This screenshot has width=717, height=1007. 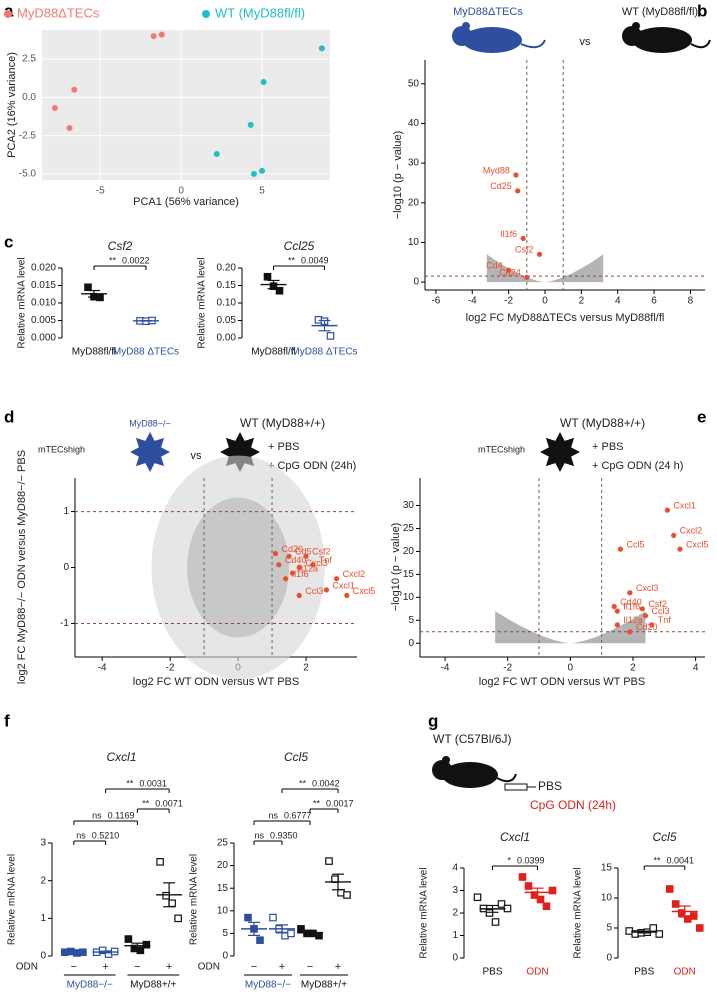 I want to click on y-tick-label: 0.05, so click(x=227, y=320).